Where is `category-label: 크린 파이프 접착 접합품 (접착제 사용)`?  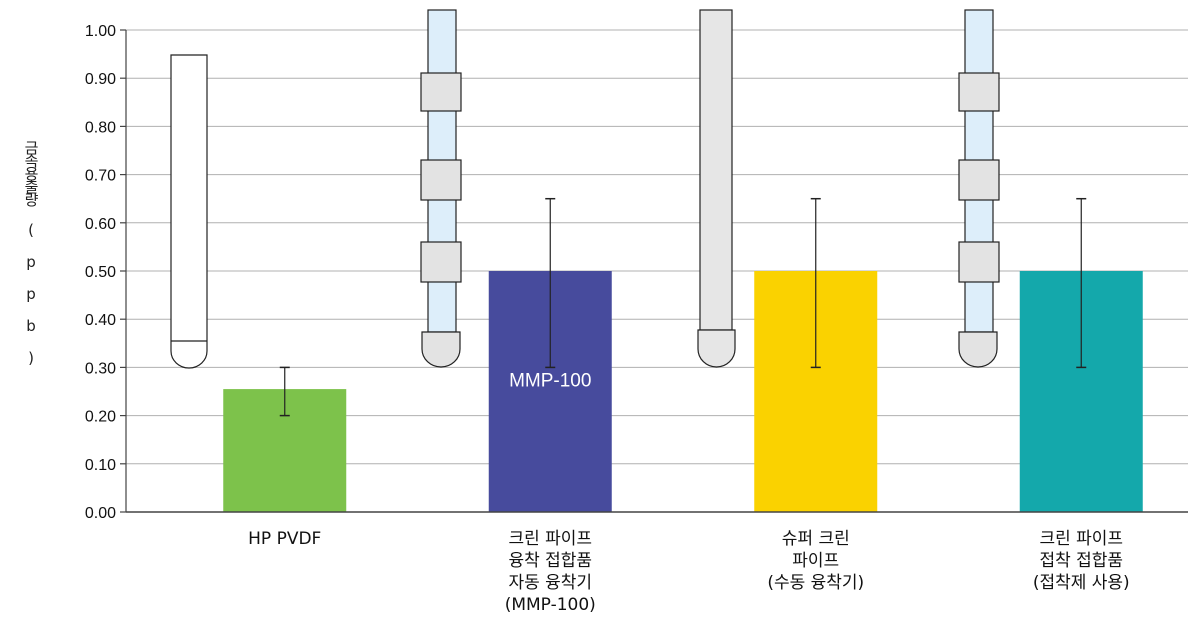 category-label: 크린 파이프 접착 접합품 (접착제 사용) is located at coordinates (1081, 561).